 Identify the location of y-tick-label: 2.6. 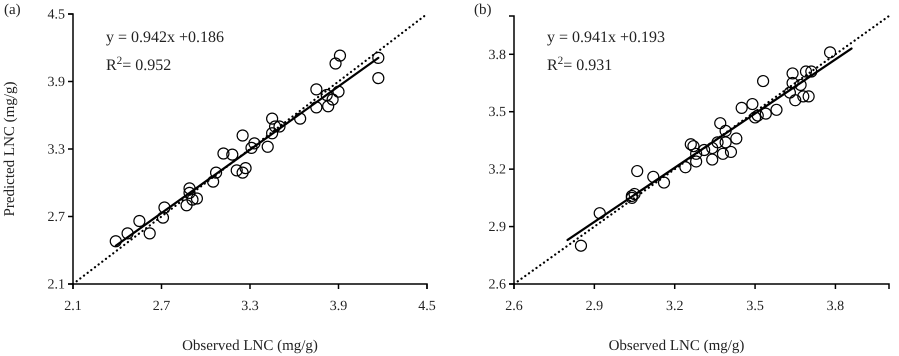
(497, 284).